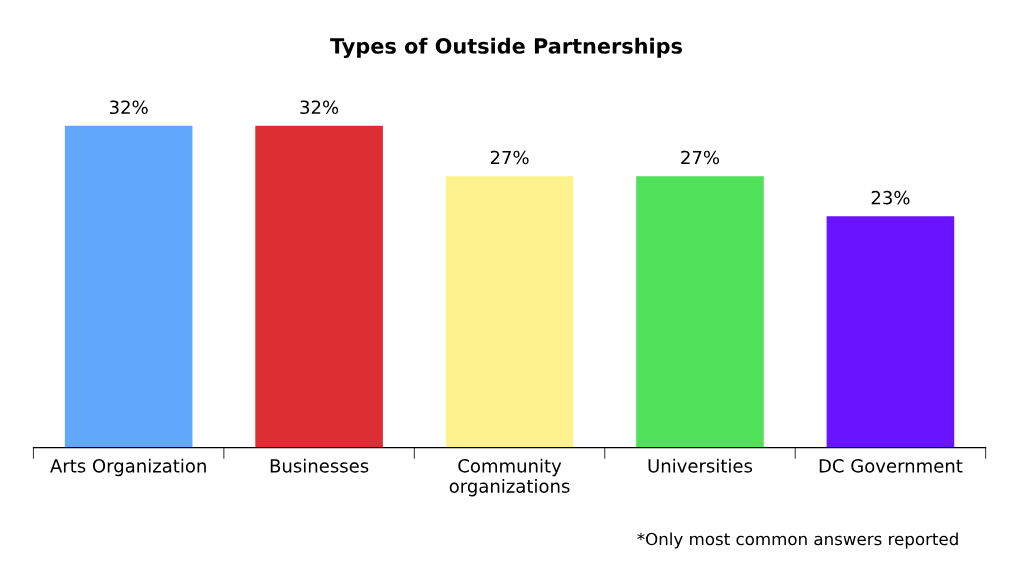 This screenshot has height=563, width=1013. What do you see at coordinates (700, 465) in the screenshot?
I see `x-tick-label: Universities` at bounding box center [700, 465].